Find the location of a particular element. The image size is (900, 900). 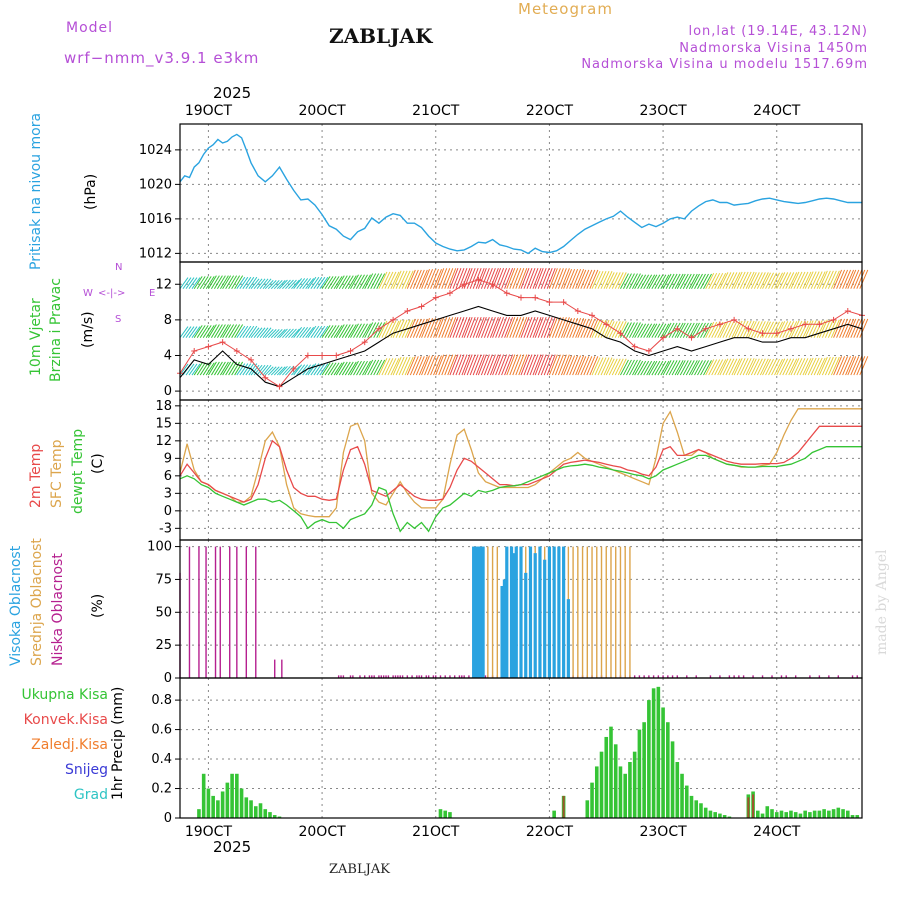

y-tick-label: 6 is located at coordinates (168, 476).